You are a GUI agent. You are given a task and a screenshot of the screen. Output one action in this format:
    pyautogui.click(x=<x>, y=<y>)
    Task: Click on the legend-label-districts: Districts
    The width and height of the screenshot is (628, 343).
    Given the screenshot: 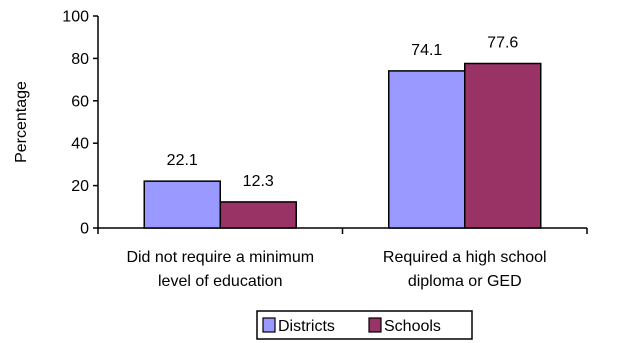 What is the action you would take?
    pyautogui.click(x=306, y=326)
    